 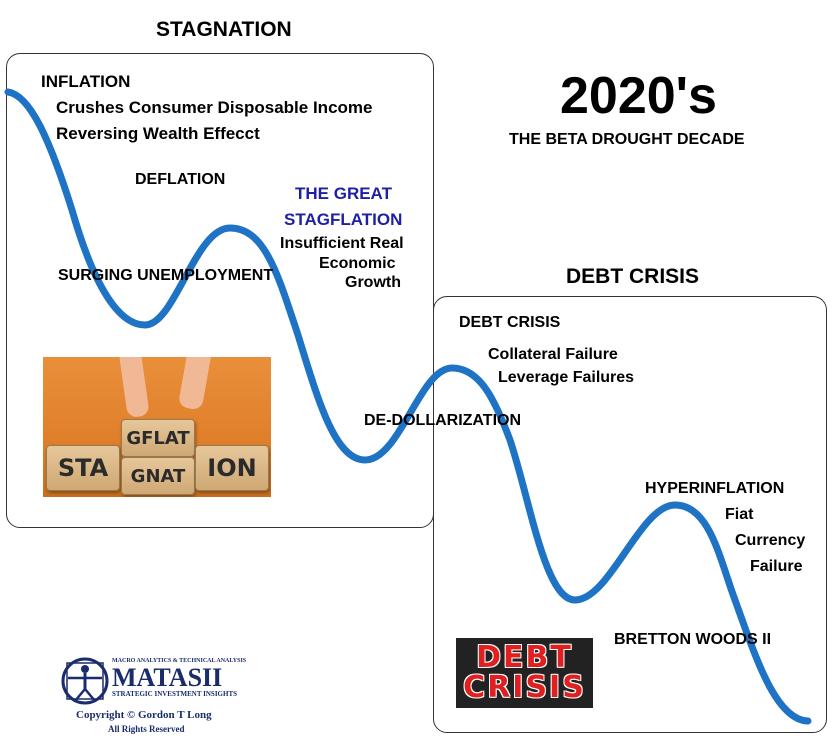 I want to click on inflation-note-2: Reversing Wealth Effecct, so click(x=158, y=133).